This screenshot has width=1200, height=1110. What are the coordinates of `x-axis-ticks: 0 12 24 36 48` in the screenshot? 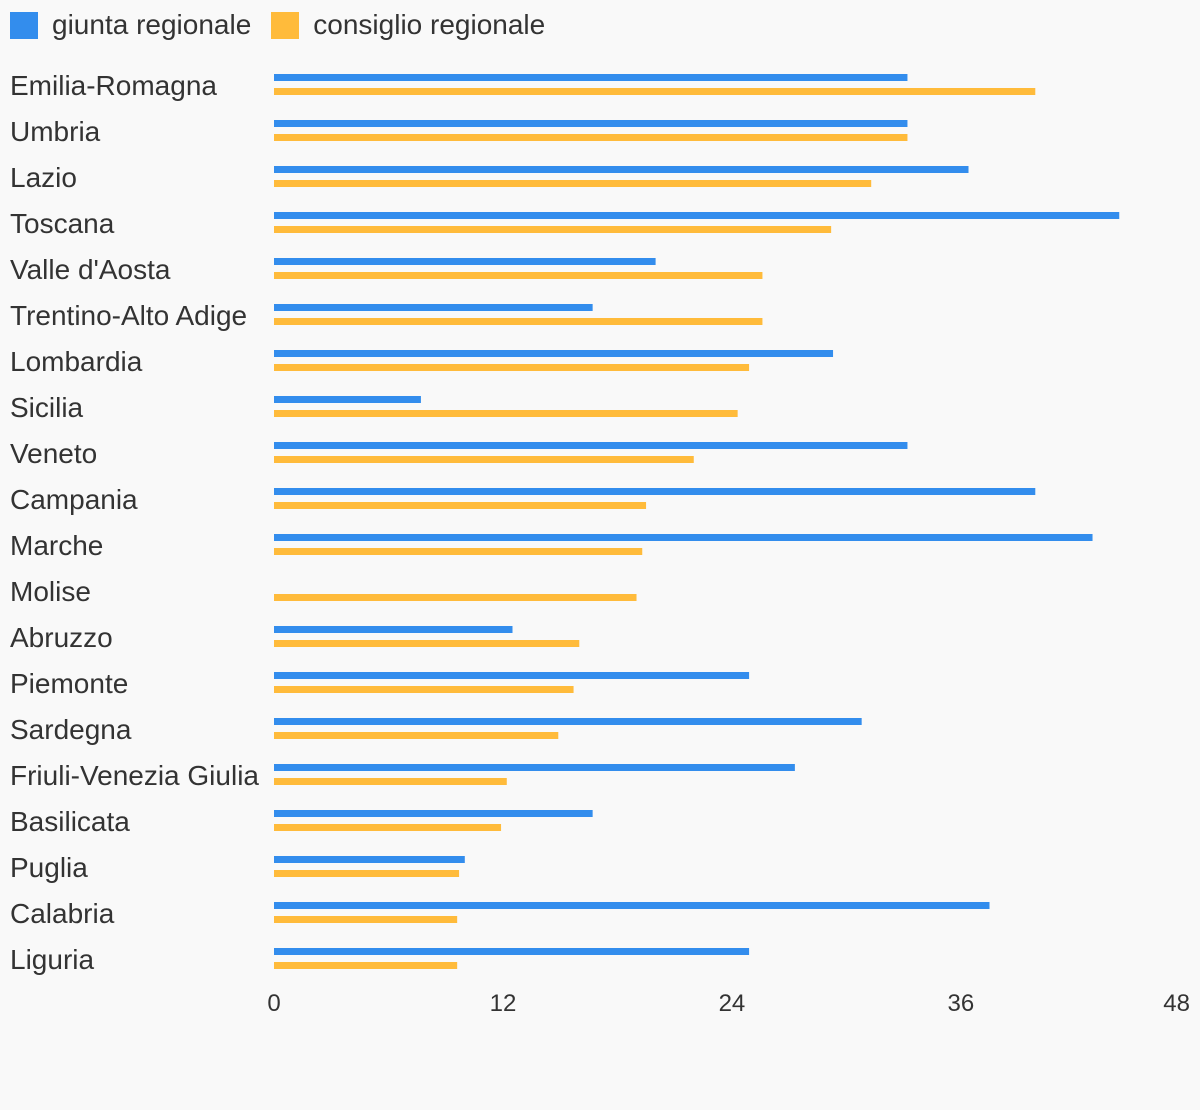 It's located at (728, 1003).